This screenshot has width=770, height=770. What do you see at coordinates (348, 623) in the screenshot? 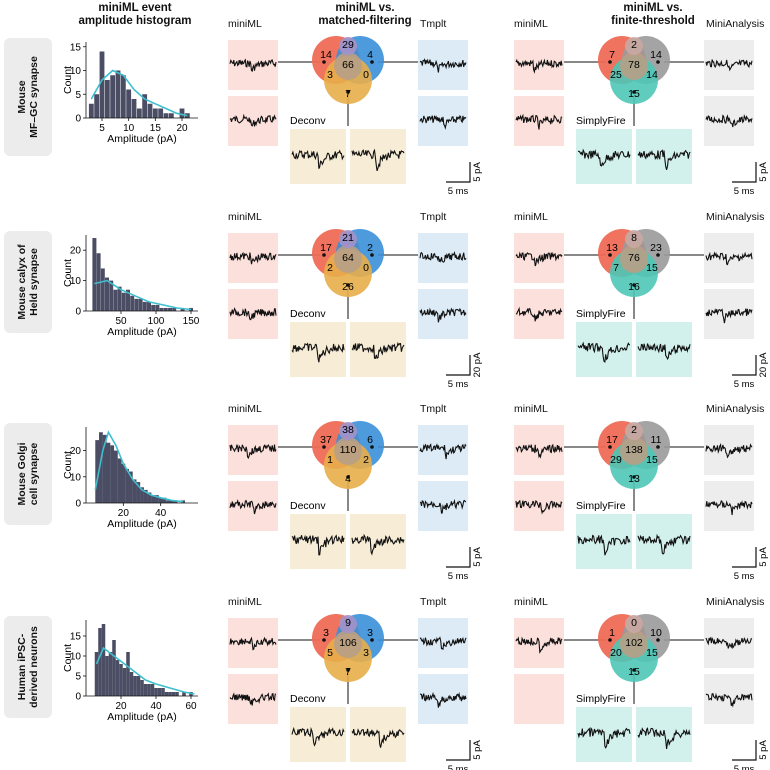
I see `venn-count: 9` at bounding box center [348, 623].